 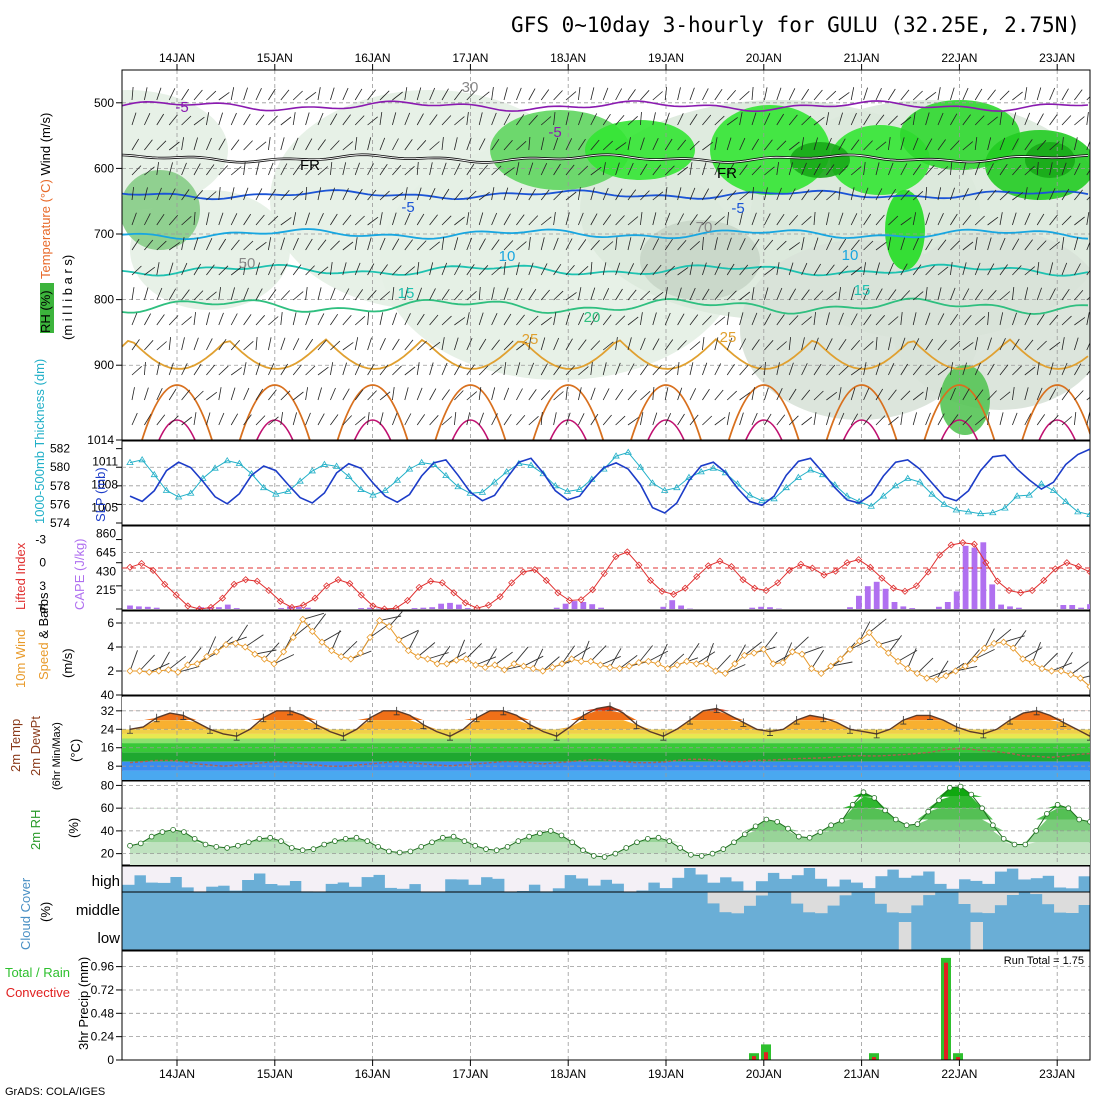 I want to click on y-tick-label: 2, so click(x=110, y=671).